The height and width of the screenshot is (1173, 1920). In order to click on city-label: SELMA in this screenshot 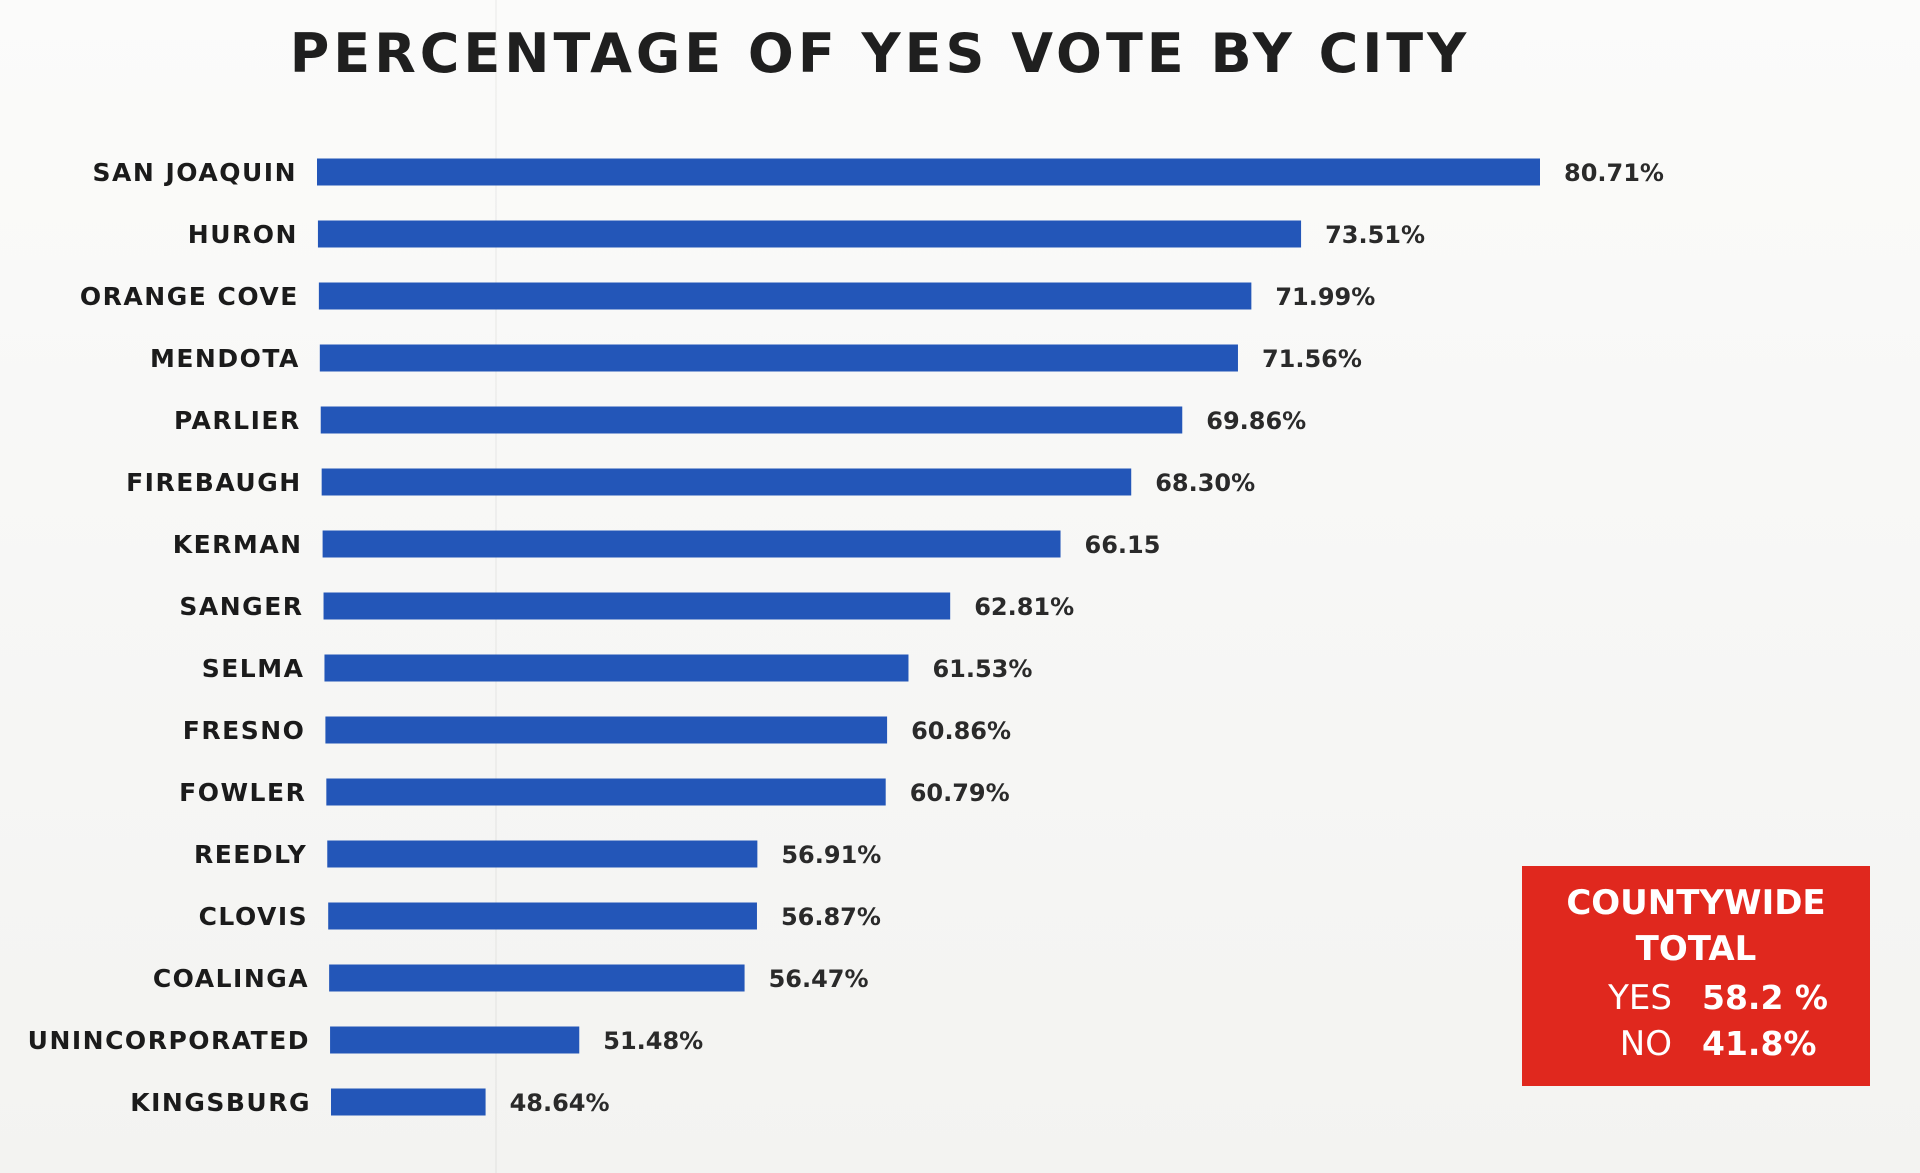, I will do `click(253, 668)`.